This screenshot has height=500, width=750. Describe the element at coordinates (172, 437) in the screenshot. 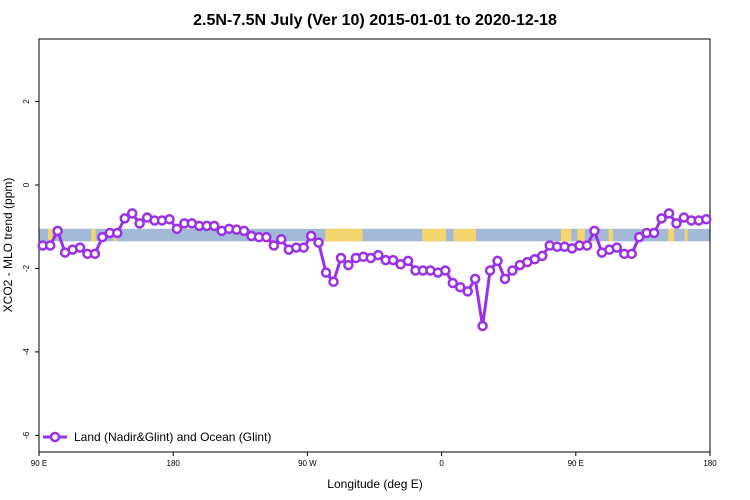

I see `legend-label: Land (Nadir&Glint) and Ocean (Glint)` at that location.